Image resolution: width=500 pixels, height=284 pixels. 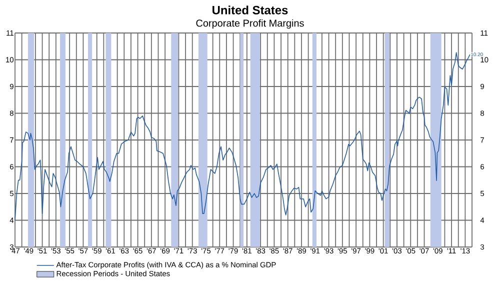 I want to click on chart-title: United States, so click(x=250, y=10).